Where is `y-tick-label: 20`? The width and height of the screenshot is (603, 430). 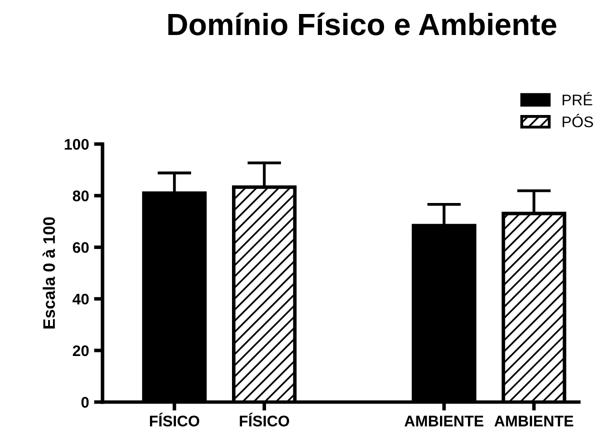
y-tick-label: 20 is located at coordinates (80, 350).